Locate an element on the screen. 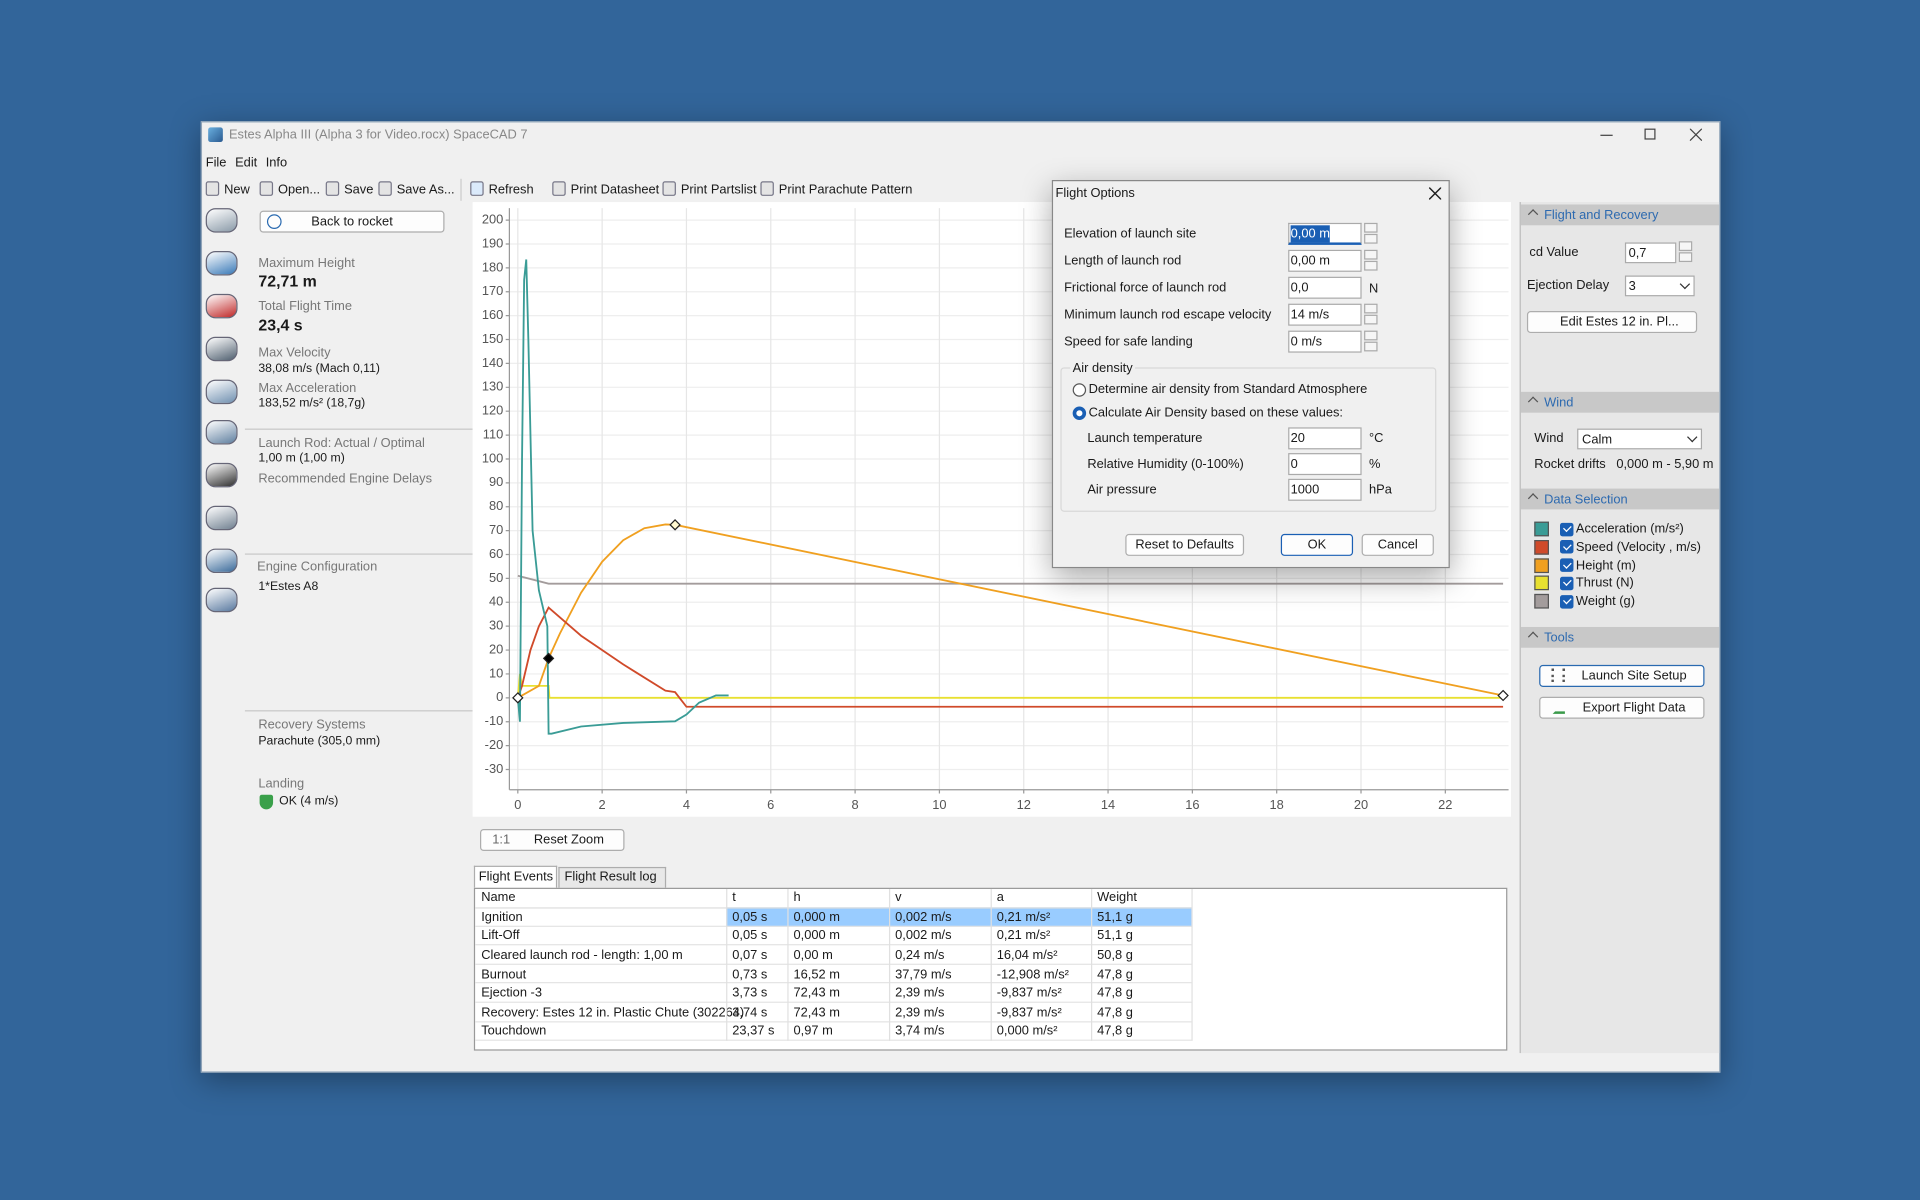  toolbar-button: New is located at coordinates (237, 189).